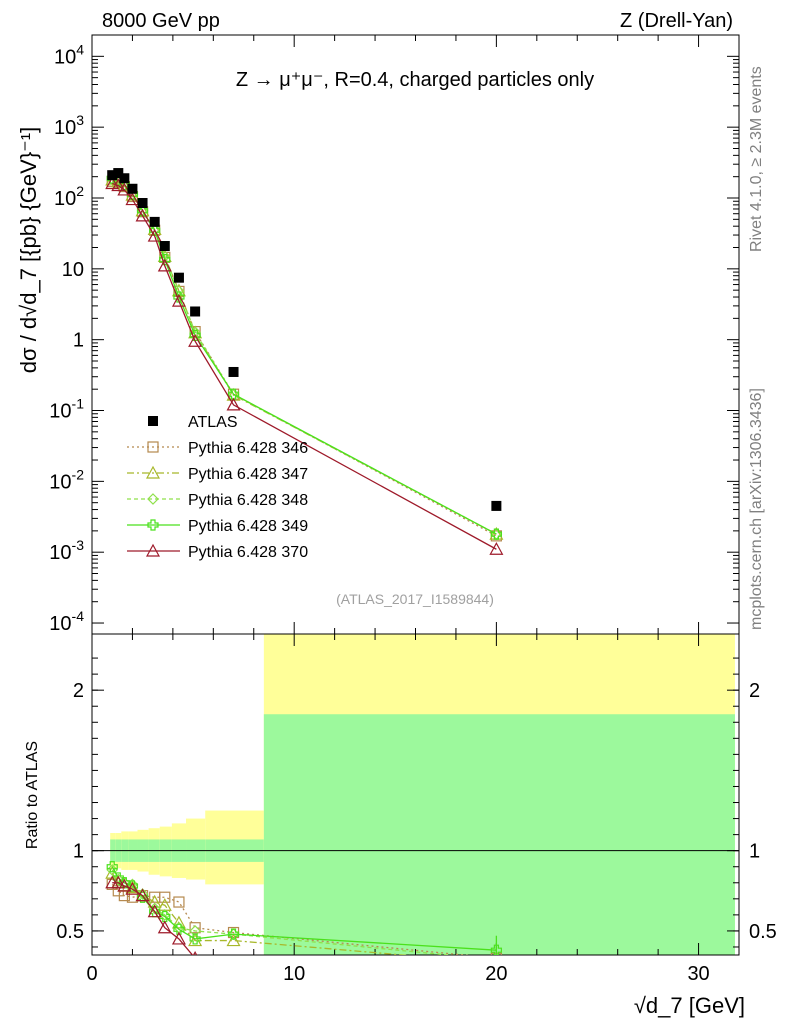 The image size is (786, 1024). Describe the element at coordinates (248, 552) in the screenshot. I see `legend-label-5: Pythia 6.428 370` at that location.